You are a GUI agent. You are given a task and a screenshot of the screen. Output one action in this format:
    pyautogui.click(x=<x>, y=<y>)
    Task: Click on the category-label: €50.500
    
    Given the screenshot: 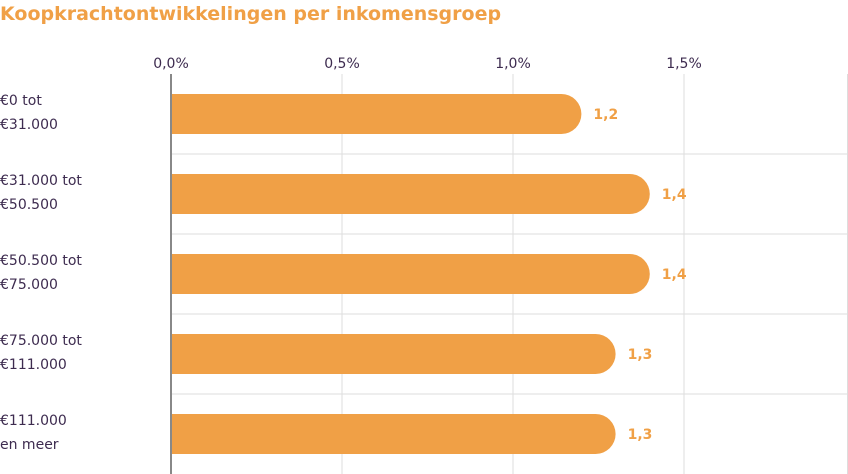 What is the action you would take?
    pyautogui.click(x=29, y=205)
    